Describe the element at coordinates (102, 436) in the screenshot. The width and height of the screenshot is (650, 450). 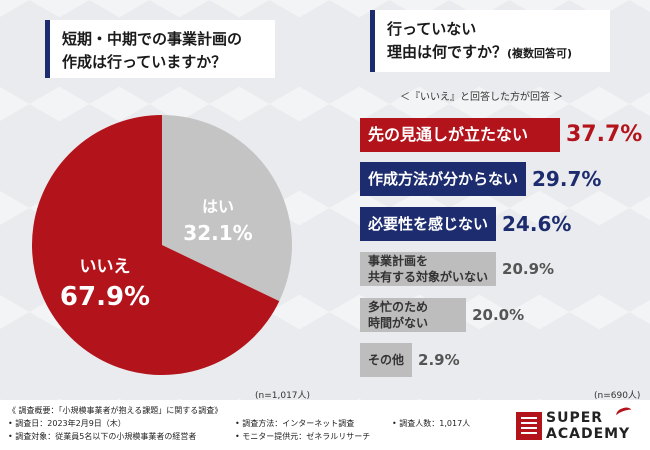
I see `footer-target: • 調査対象：従業員5名以下の小規模事業者の経営者` at that location.